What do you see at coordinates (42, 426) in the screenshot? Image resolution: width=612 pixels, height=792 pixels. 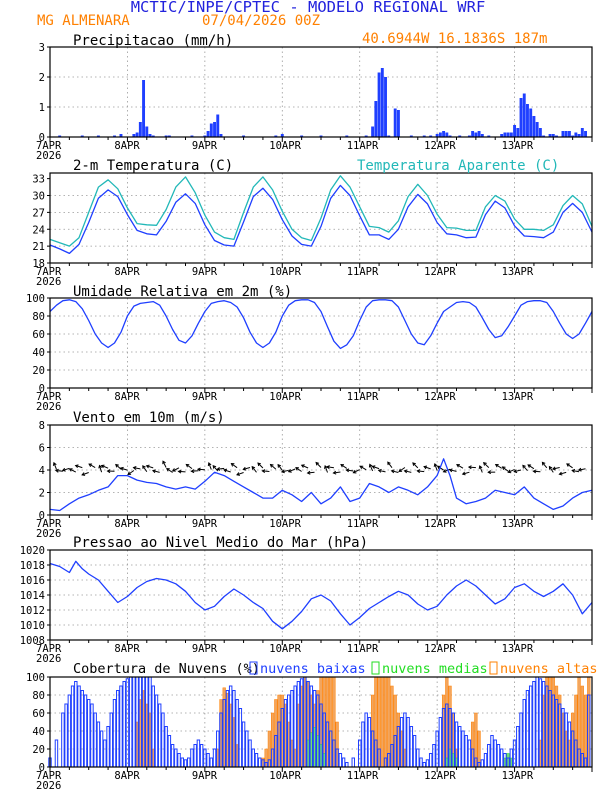 I see `wind-y-tick-label: 8` at bounding box center [42, 426].